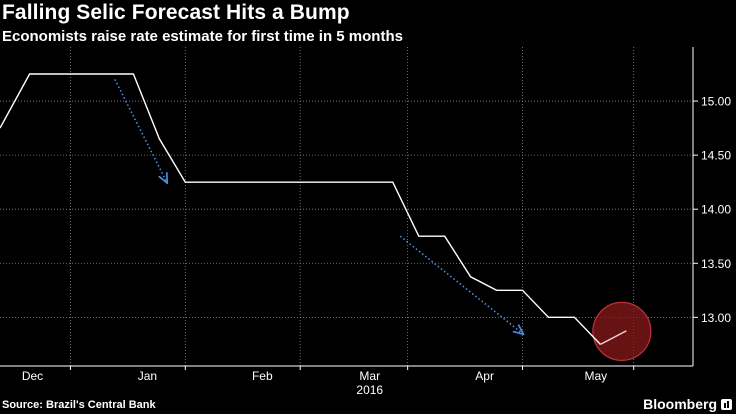 The image size is (736, 414). What do you see at coordinates (595, 376) in the screenshot?
I see `x-tick-label: May` at bounding box center [595, 376].